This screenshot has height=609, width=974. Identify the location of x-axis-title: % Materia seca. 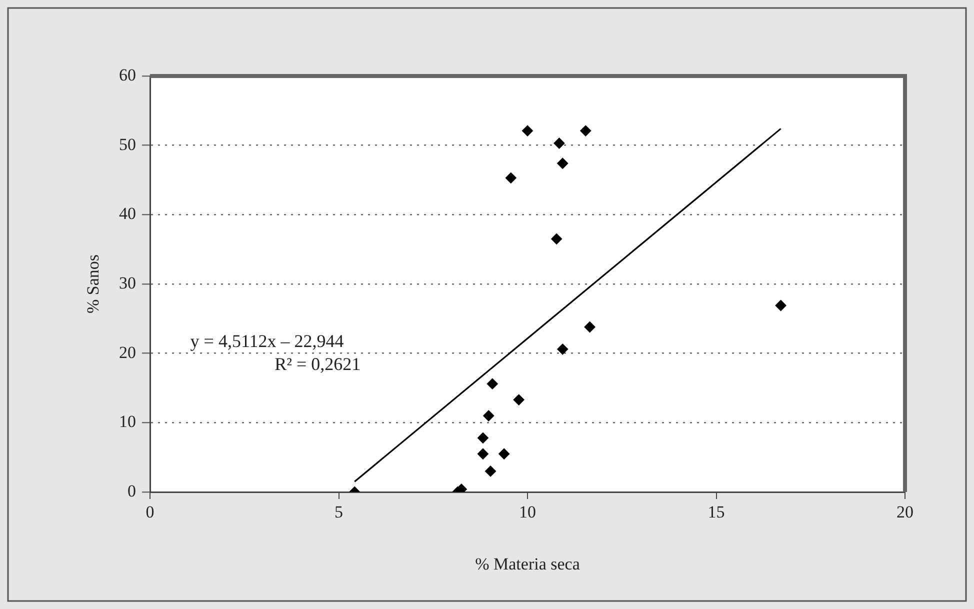
(527, 564).